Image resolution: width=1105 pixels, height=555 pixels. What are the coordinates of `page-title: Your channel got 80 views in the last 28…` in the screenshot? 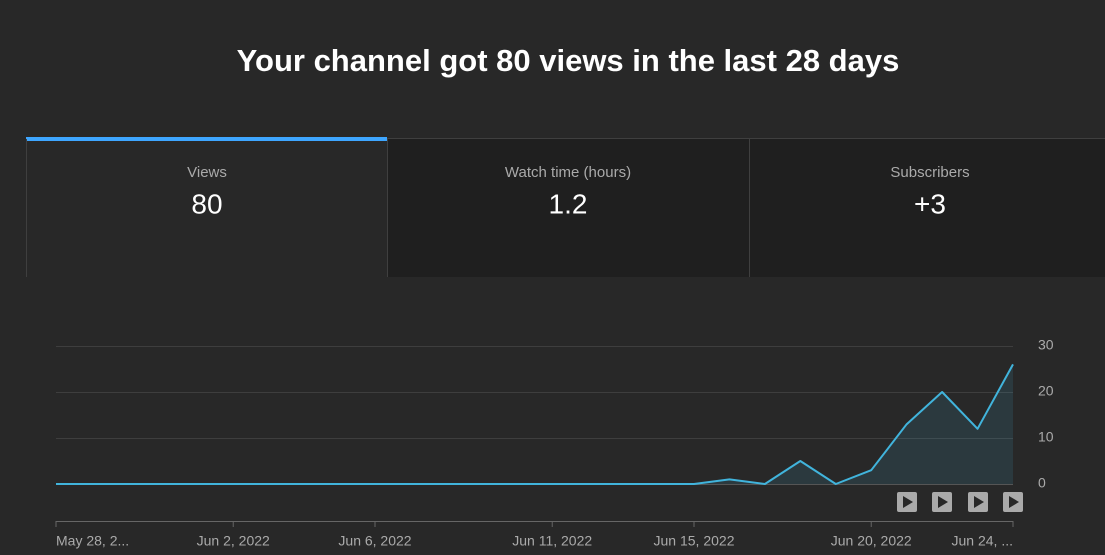 It's located at (568, 60).